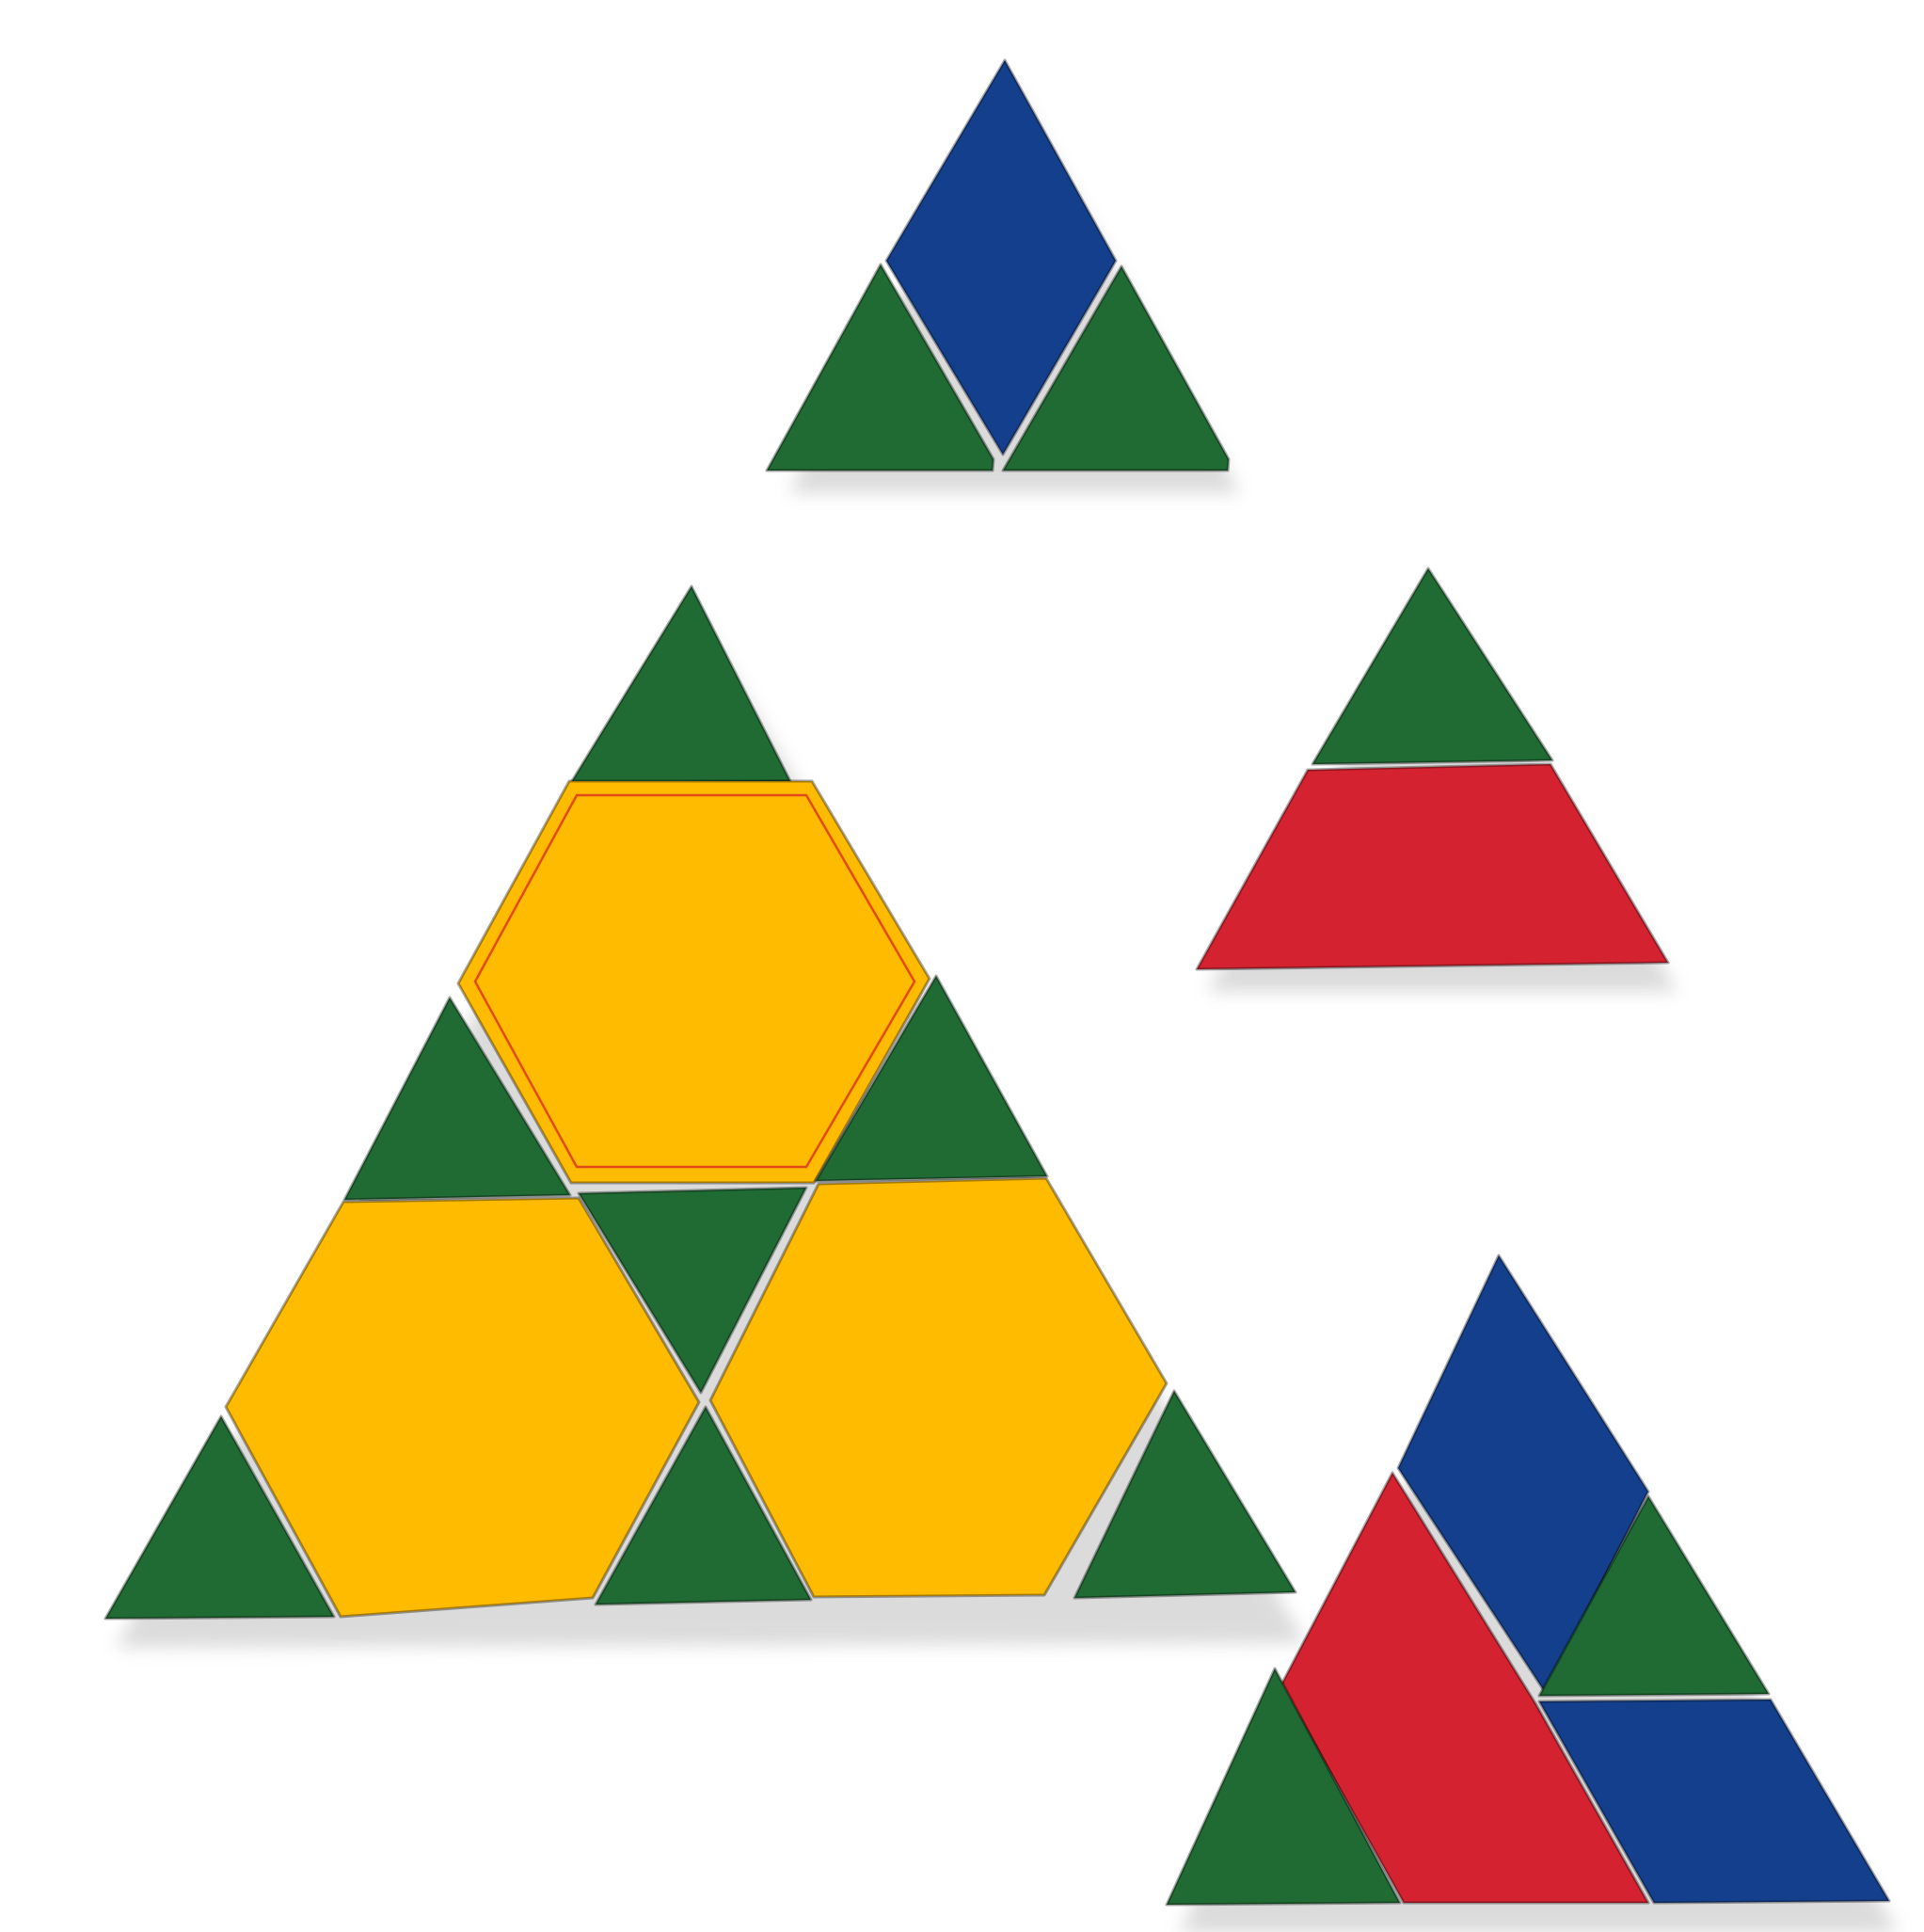 The height and width of the screenshot is (1932, 1924). I want to click on green-triangle-bottom-center, so click(704, 1505).